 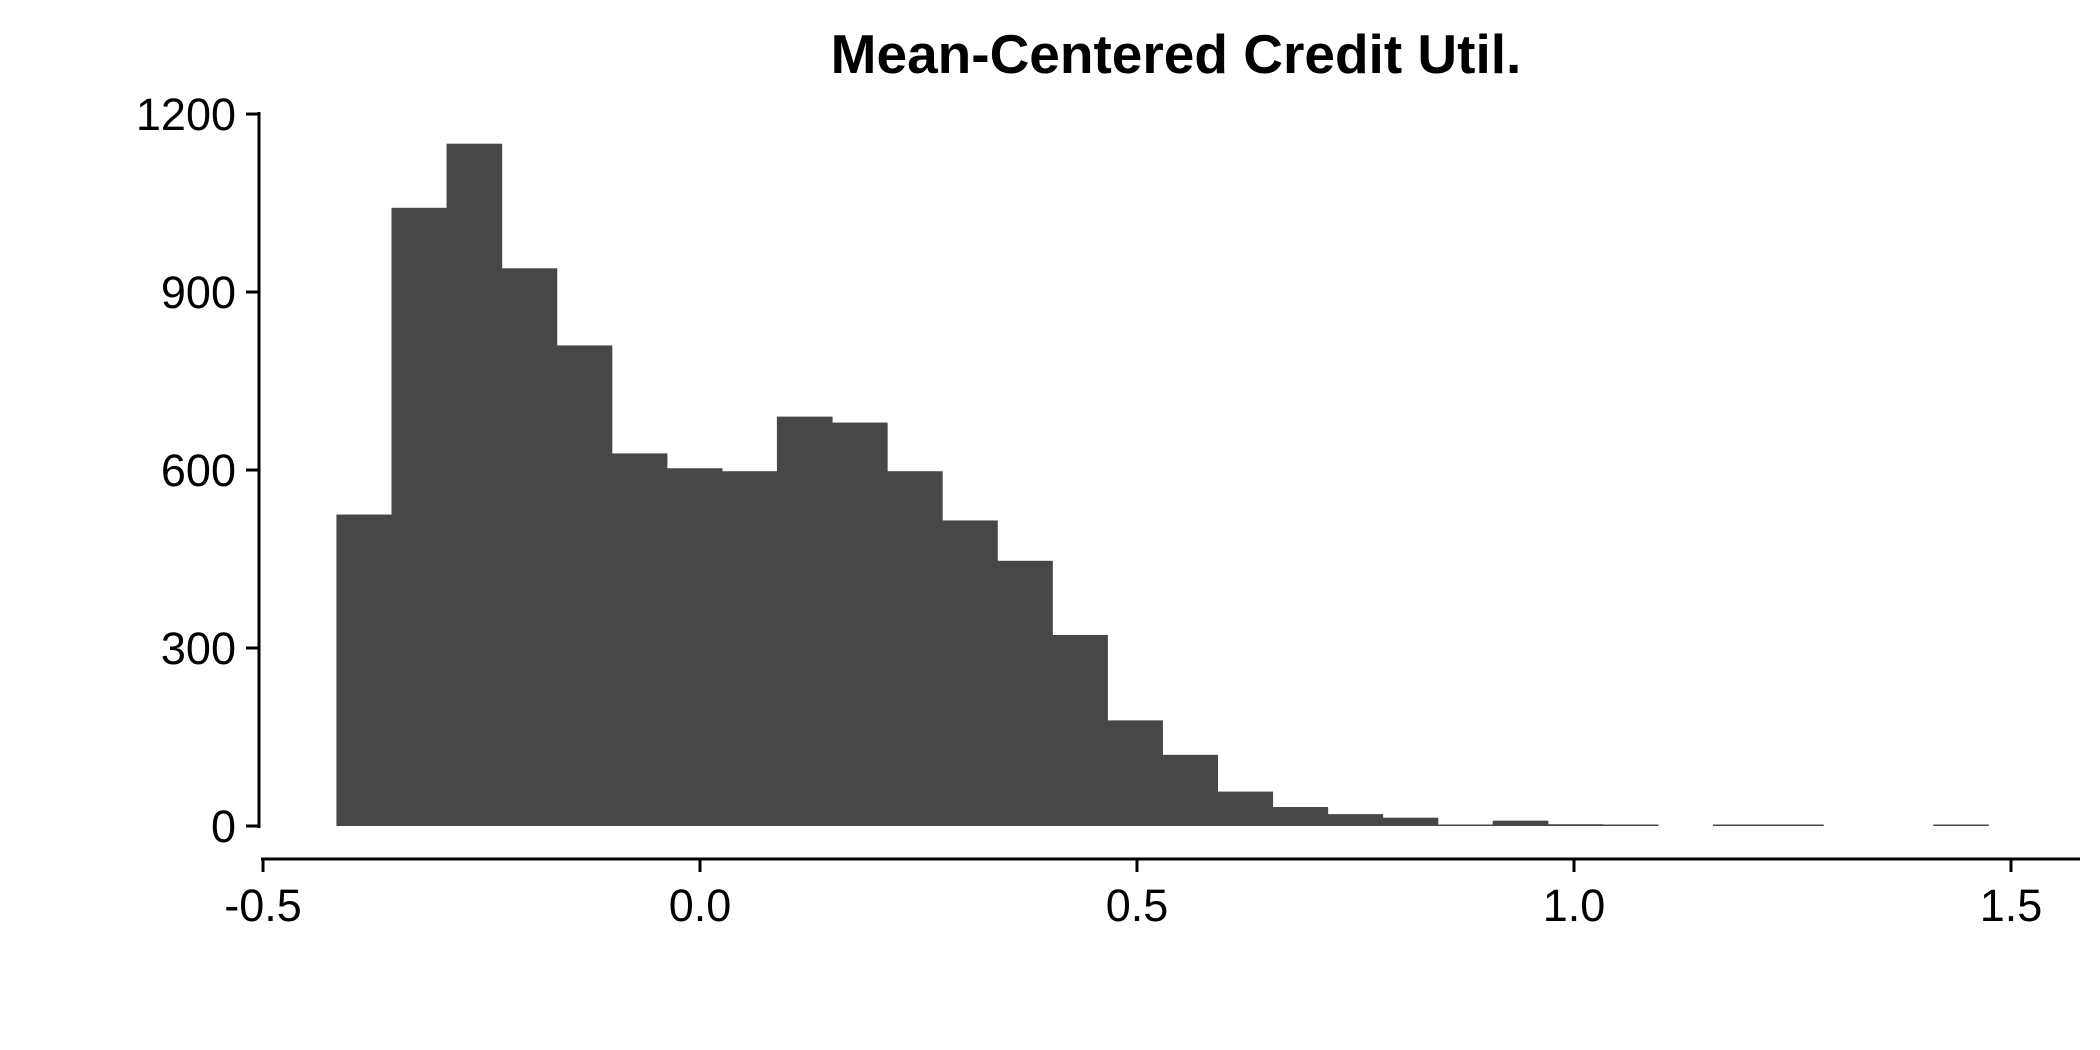 What do you see at coordinates (1137, 905) in the screenshot?
I see `x-tick-label: 0.5` at bounding box center [1137, 905].